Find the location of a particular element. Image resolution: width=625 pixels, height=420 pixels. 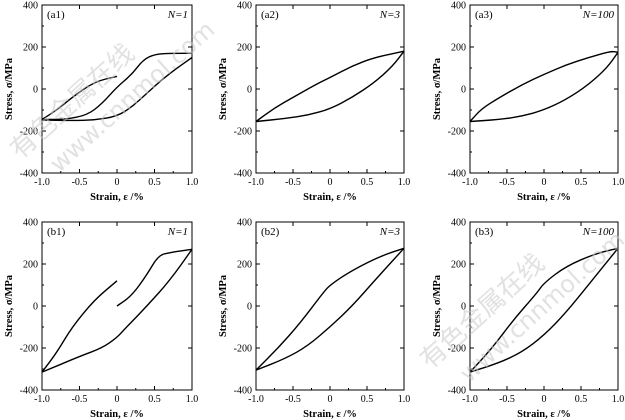

panel-label: (b2) is located at coordinates (270, 232).